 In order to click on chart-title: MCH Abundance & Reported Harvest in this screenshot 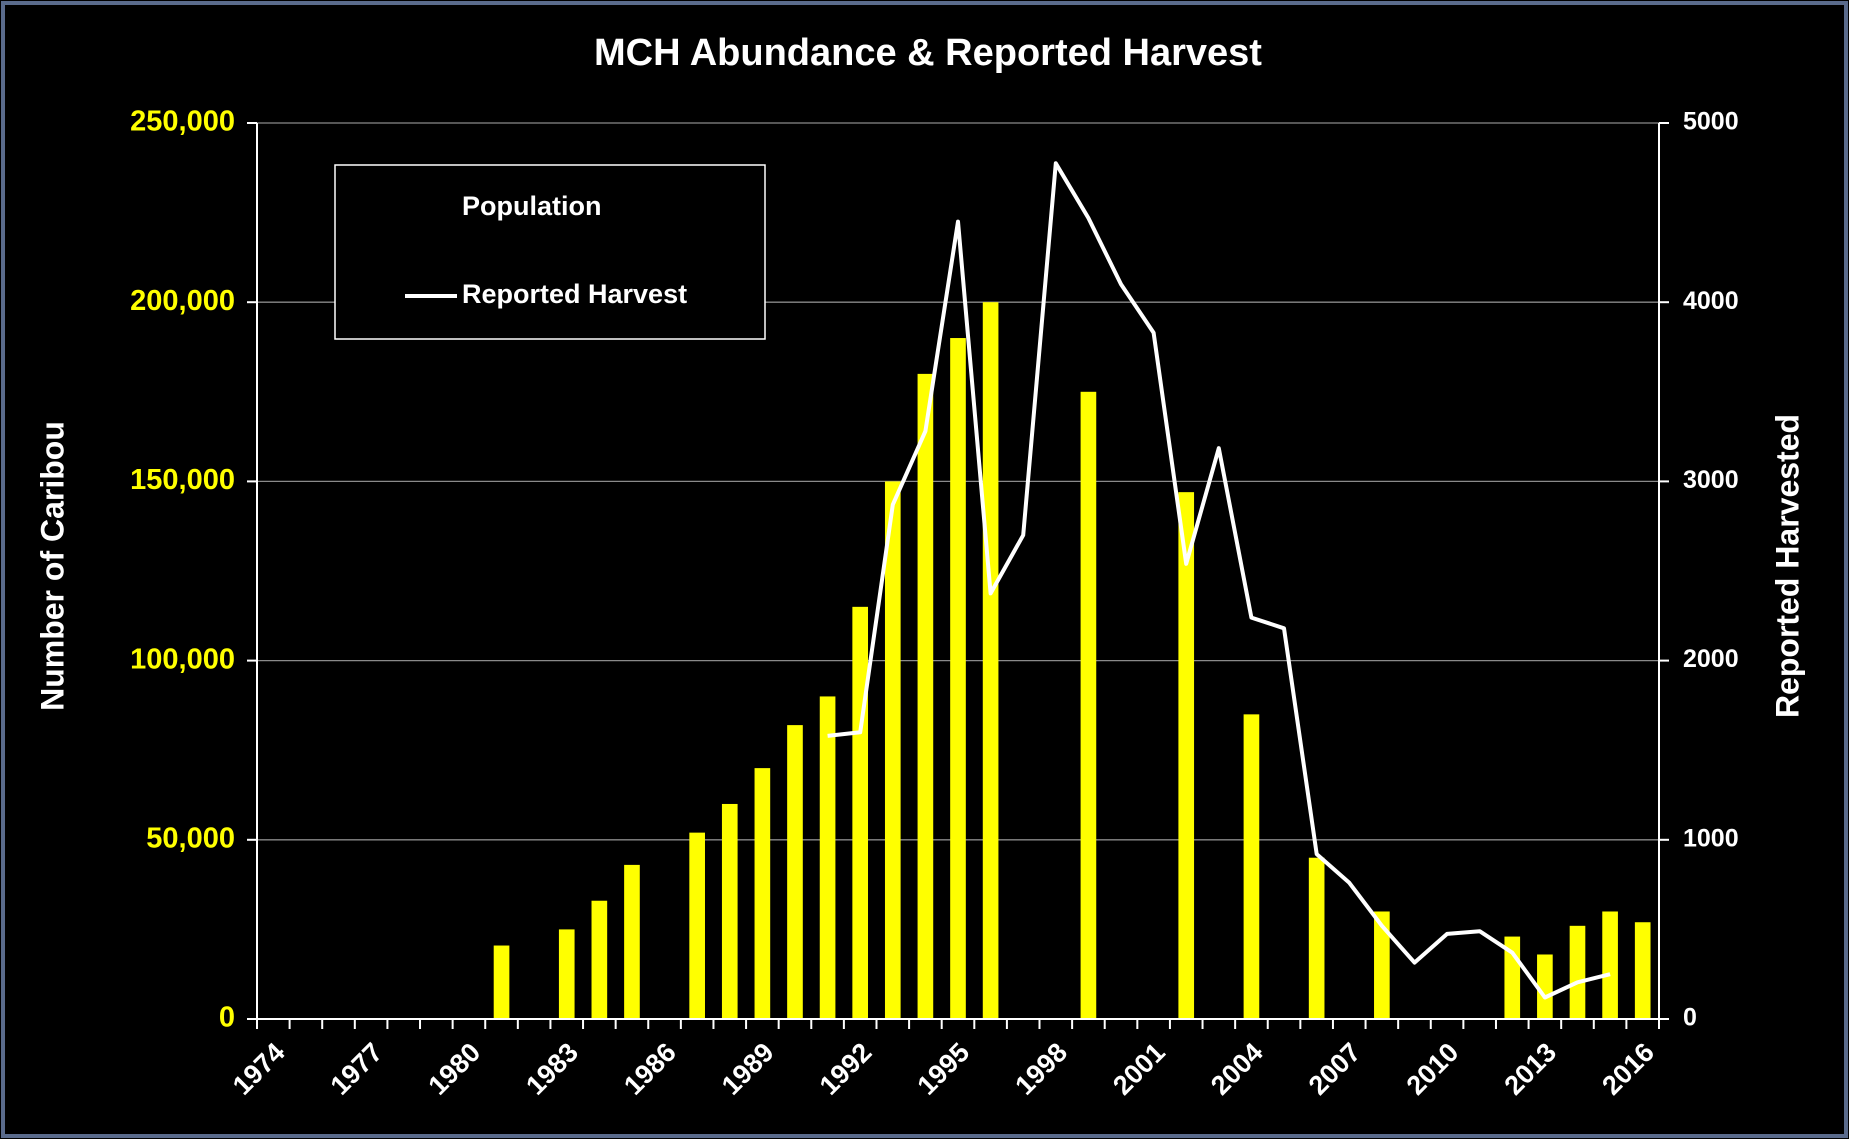, I will do `click(928, 53)`.